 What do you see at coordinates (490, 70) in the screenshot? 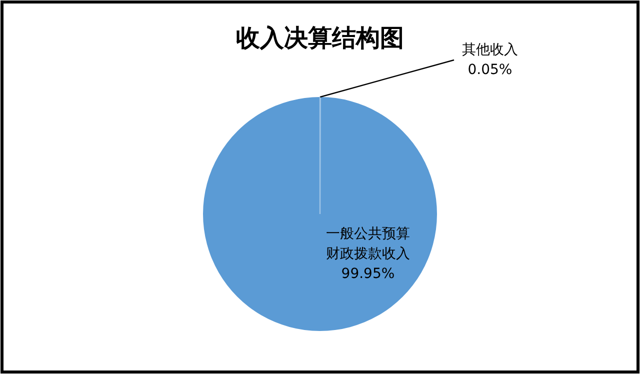
I see `data-label: 0.05%` at bounding box center [490, 70].